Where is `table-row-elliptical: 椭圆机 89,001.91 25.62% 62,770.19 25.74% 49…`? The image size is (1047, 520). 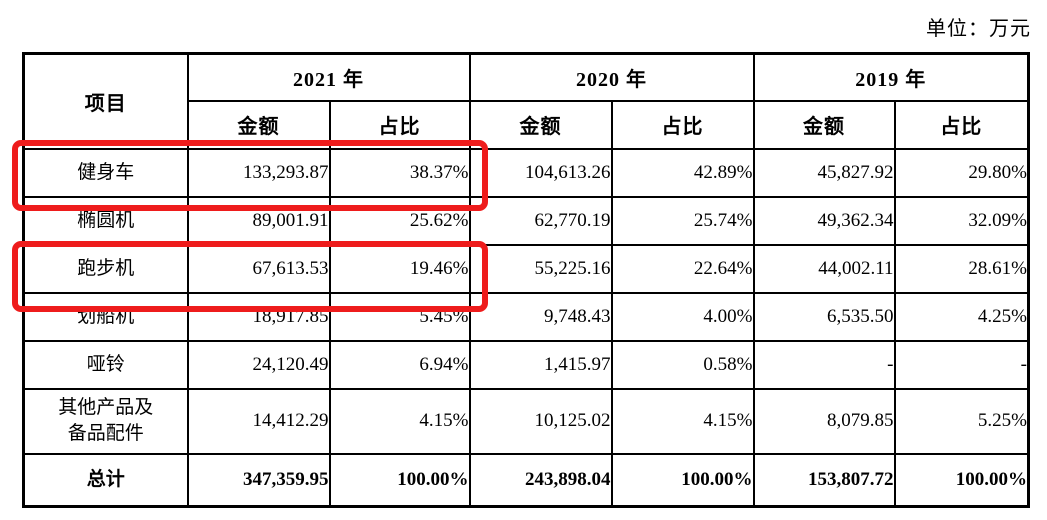
table-row-elliptical: 椭圆机 89,001.91 25.62% 62,770.19 25.74% 49… is located at coordinates (526, 220).